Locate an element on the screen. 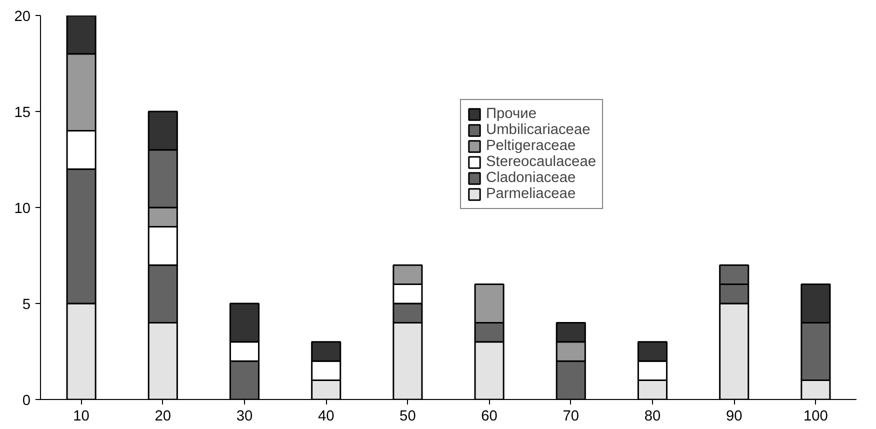  legend-label: Parmeliaceae is located at coordinates (531, 194).